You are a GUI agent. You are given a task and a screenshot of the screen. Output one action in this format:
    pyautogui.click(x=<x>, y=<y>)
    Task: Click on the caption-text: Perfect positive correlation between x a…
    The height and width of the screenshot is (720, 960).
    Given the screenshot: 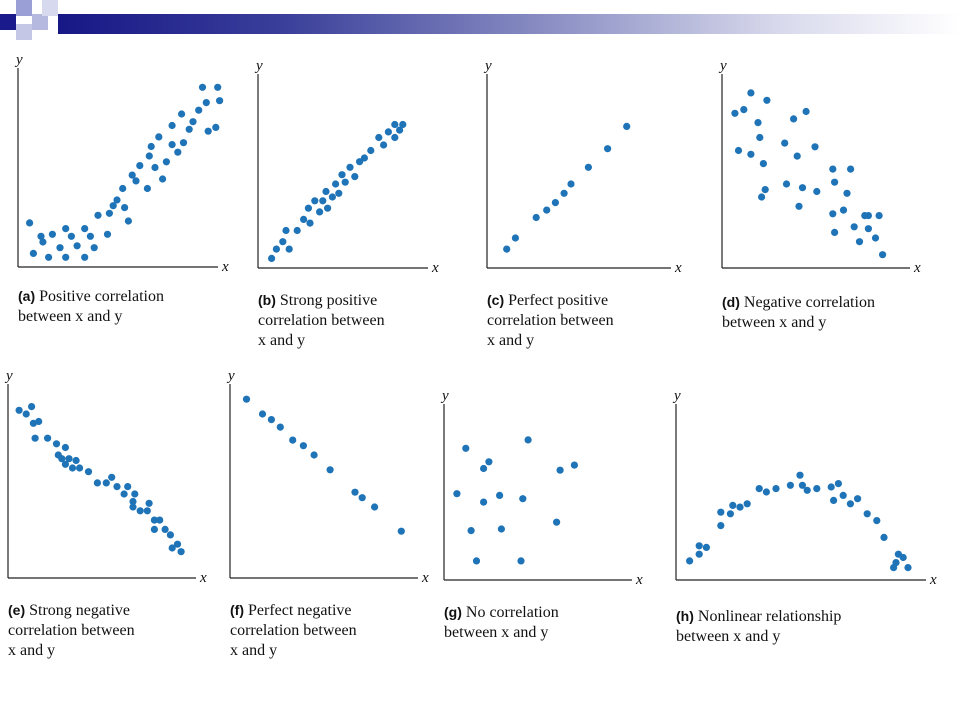 What is the action you would take?
    pyautogui.click(x=550, y=320)
    